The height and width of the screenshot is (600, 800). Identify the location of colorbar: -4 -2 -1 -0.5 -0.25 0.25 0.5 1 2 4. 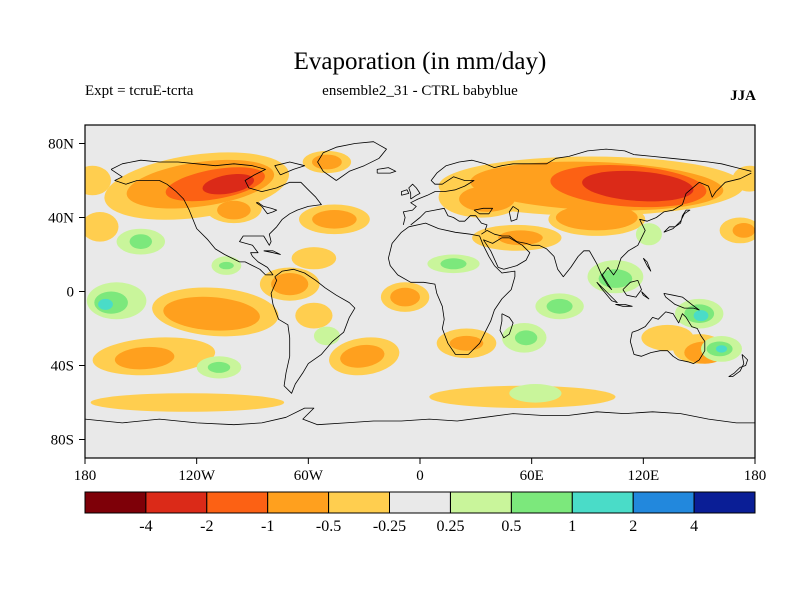
(420, 513).